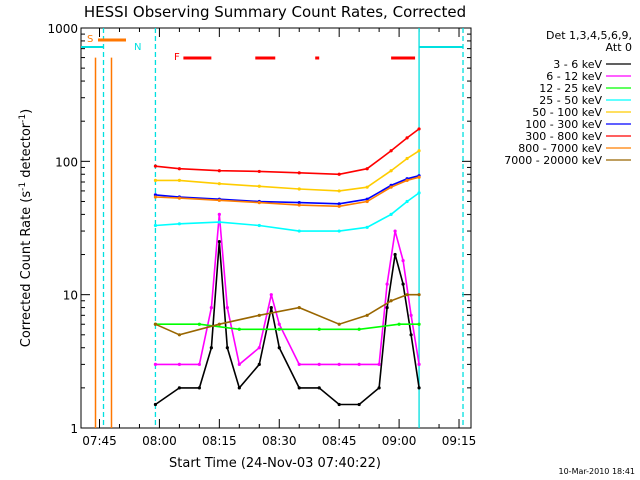 The width and height of the screenshot is (640, 480). What do you see at coordinates (26, 111) in the screenshot?
I see `y-axis-label-part: )` at bounding box center [26, 111].